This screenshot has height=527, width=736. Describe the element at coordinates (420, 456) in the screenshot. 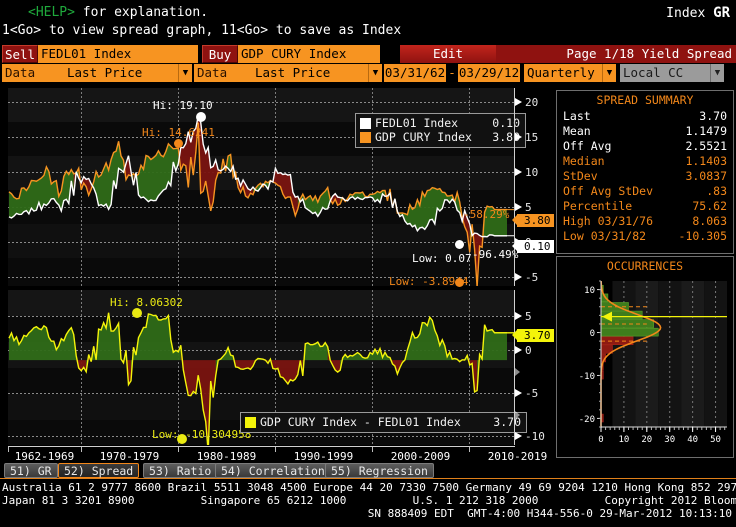

I see `xtick-2000-2009: 2000-2009` at that location.